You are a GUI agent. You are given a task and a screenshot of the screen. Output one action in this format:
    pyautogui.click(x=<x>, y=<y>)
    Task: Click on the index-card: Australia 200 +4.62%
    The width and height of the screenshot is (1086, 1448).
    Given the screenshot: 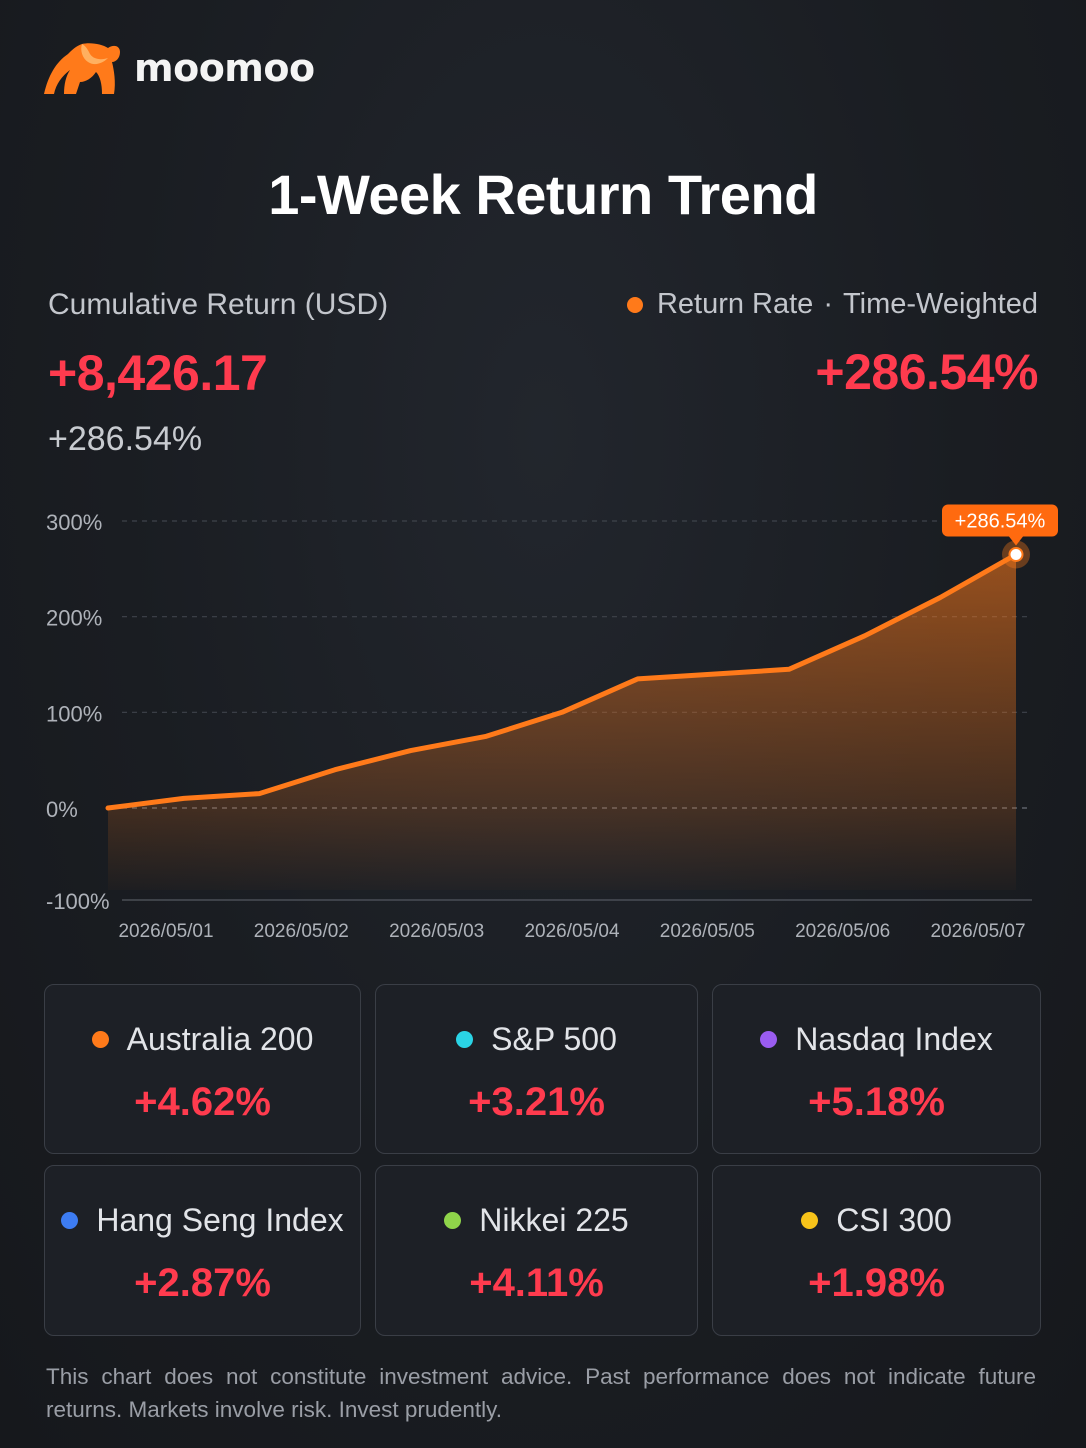 What is the action you would take?
    pyautogui.click(x=202, y=1069)
    